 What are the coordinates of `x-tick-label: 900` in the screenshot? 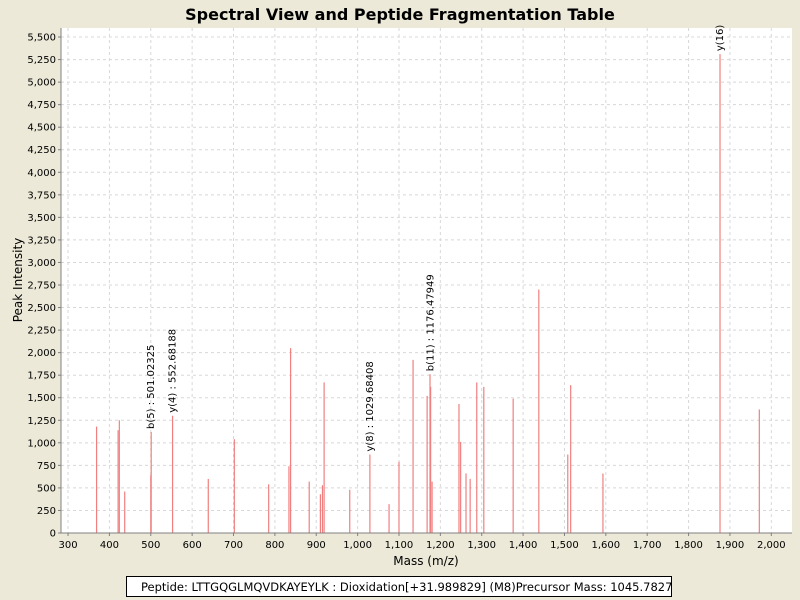 It's located at (316, 545).